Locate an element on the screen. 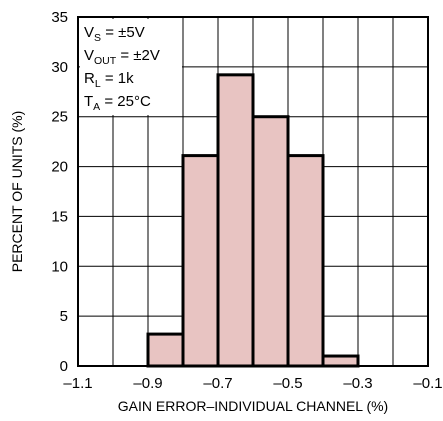 This screenshot has height=421, width=443. y-tick-label: 10 is located at coordinates (59, 266).